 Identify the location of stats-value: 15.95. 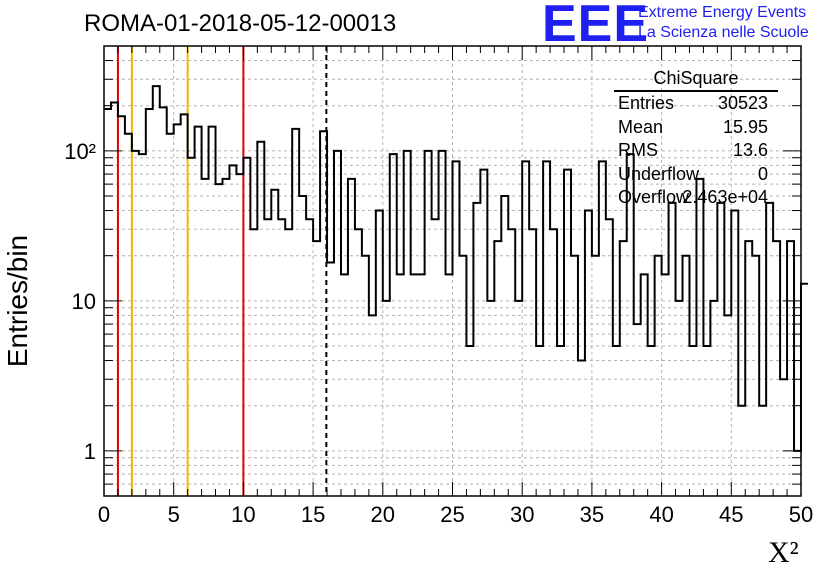
(745, 126).